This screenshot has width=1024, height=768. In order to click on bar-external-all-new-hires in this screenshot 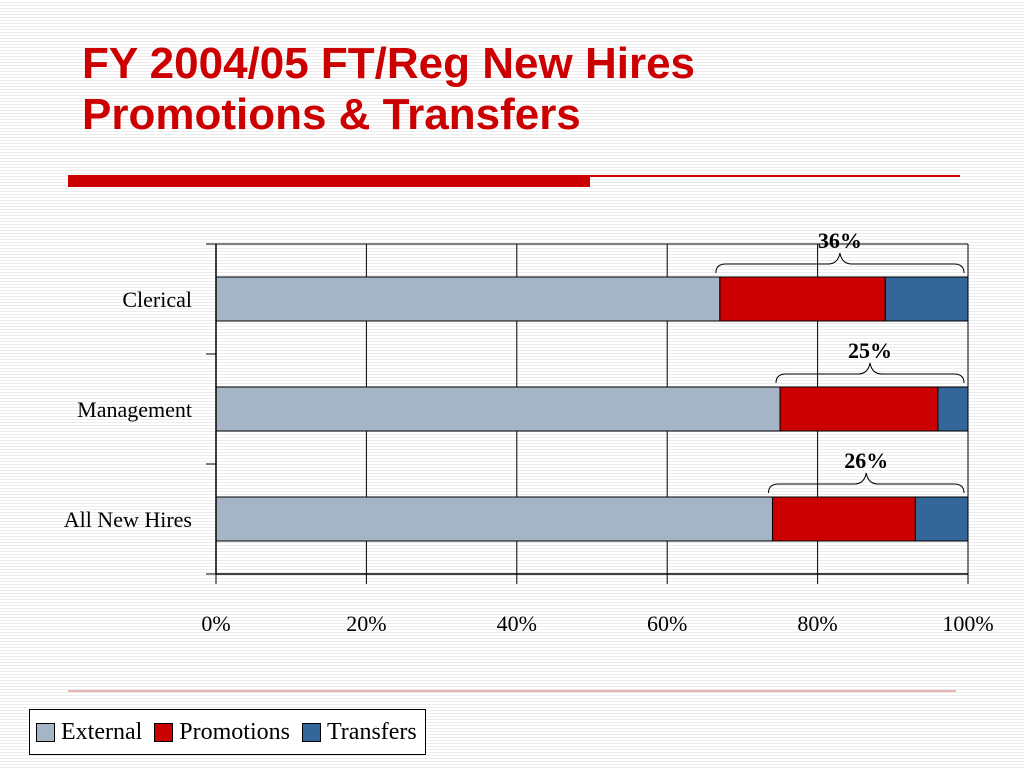, I will do `click(494, 519)`.